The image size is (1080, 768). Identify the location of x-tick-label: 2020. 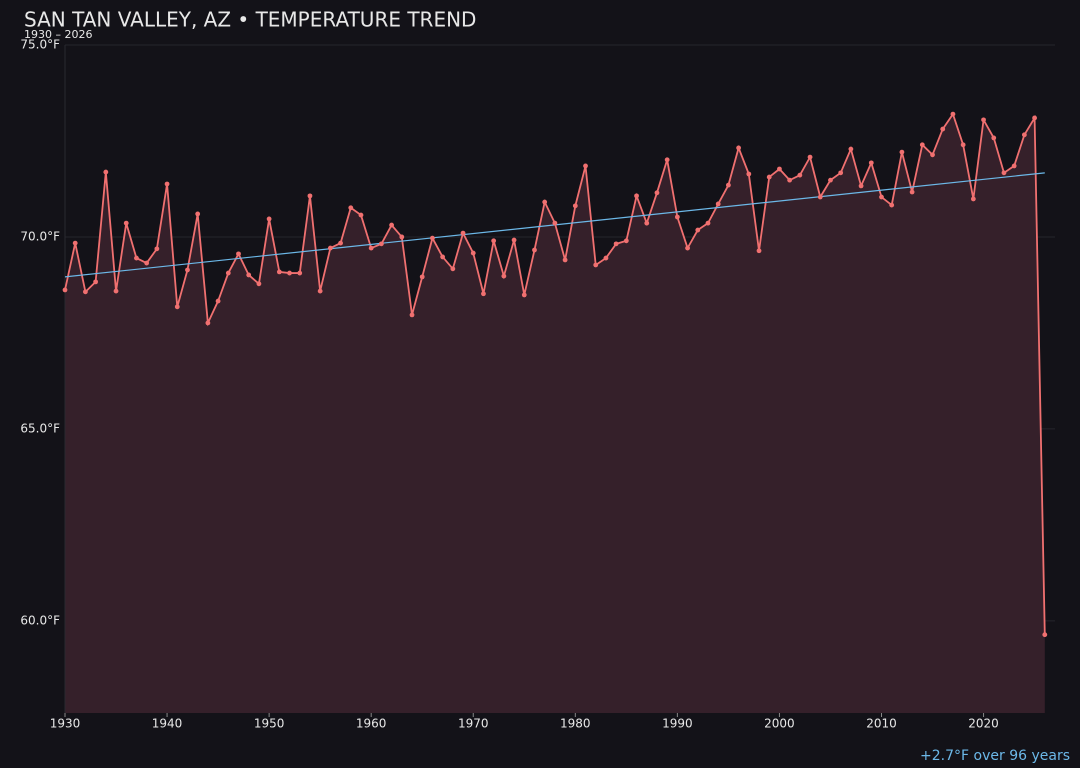
(983, 724).